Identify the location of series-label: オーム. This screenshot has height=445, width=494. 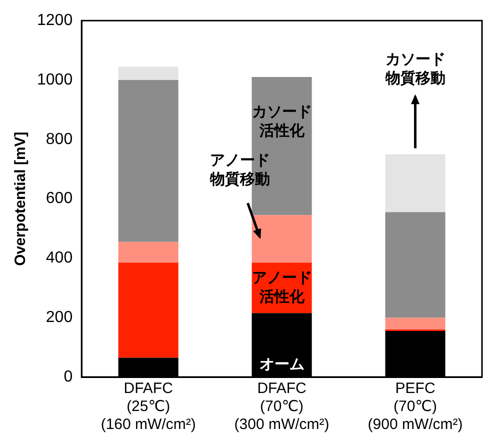
(281, 365).